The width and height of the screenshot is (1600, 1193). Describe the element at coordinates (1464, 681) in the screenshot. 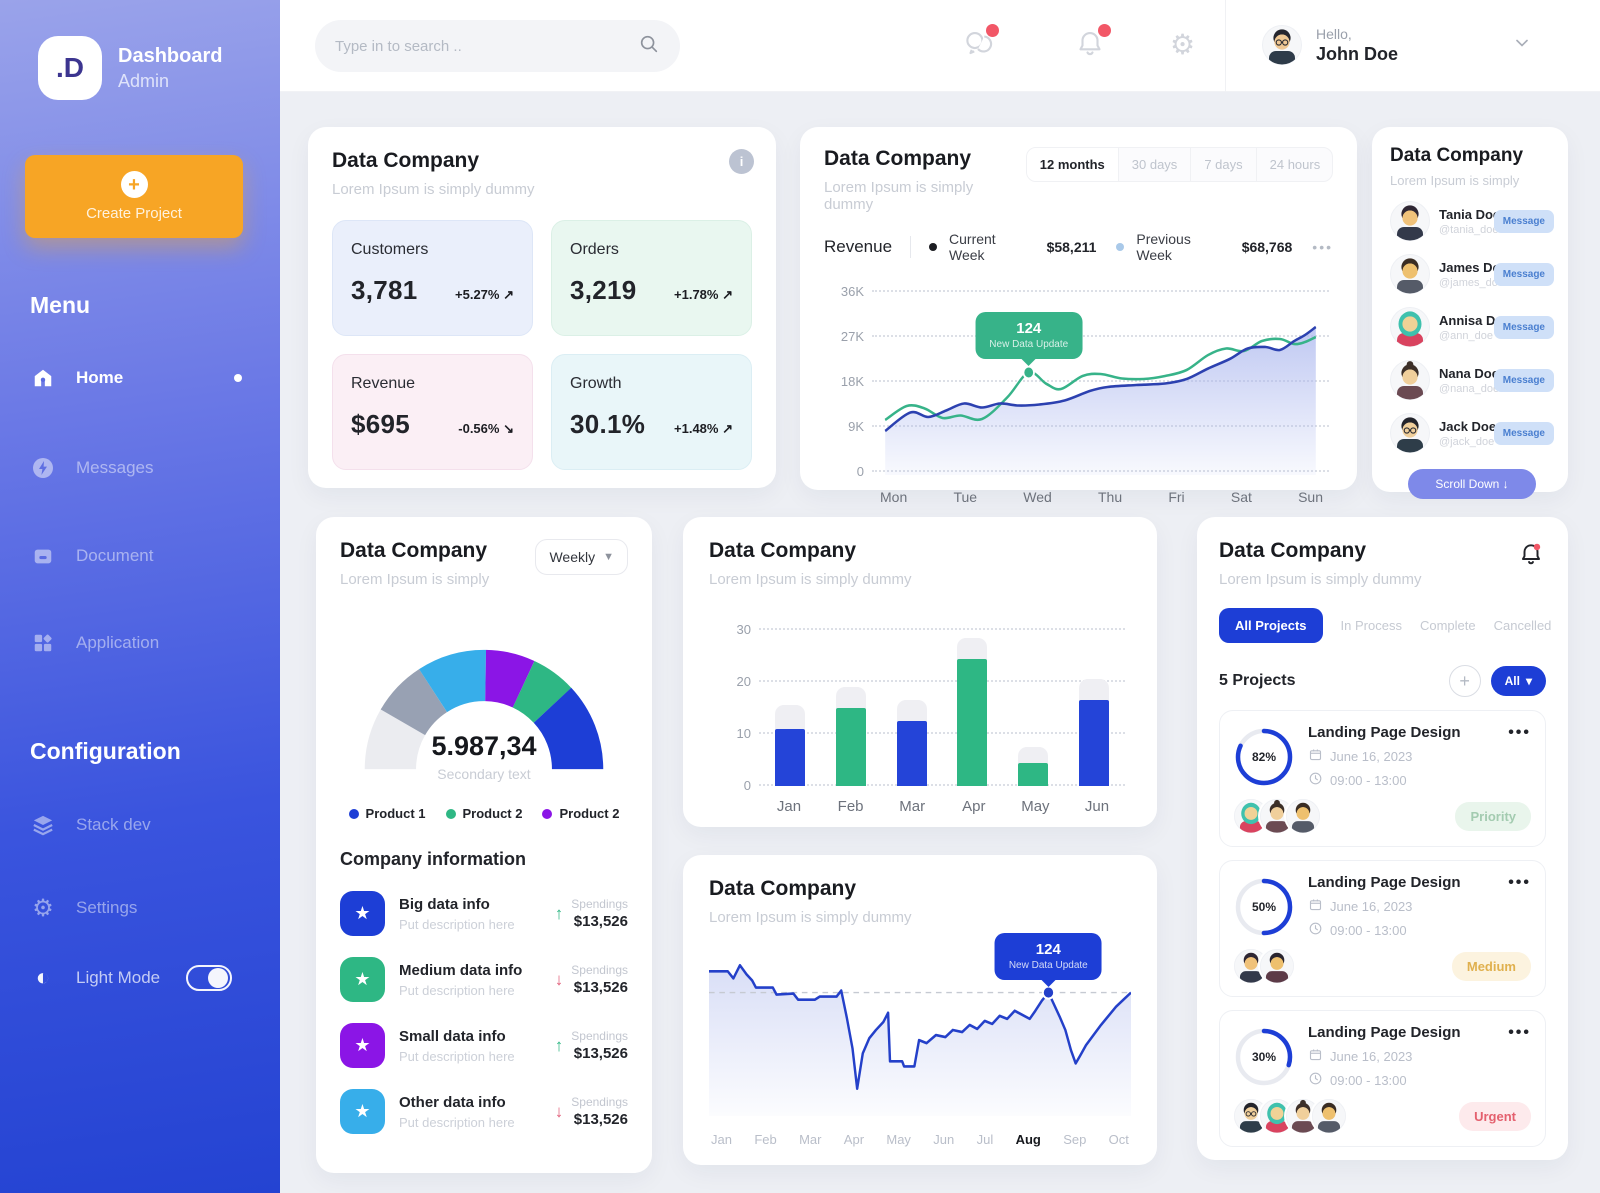

I see `add-project-button: +` at that location.